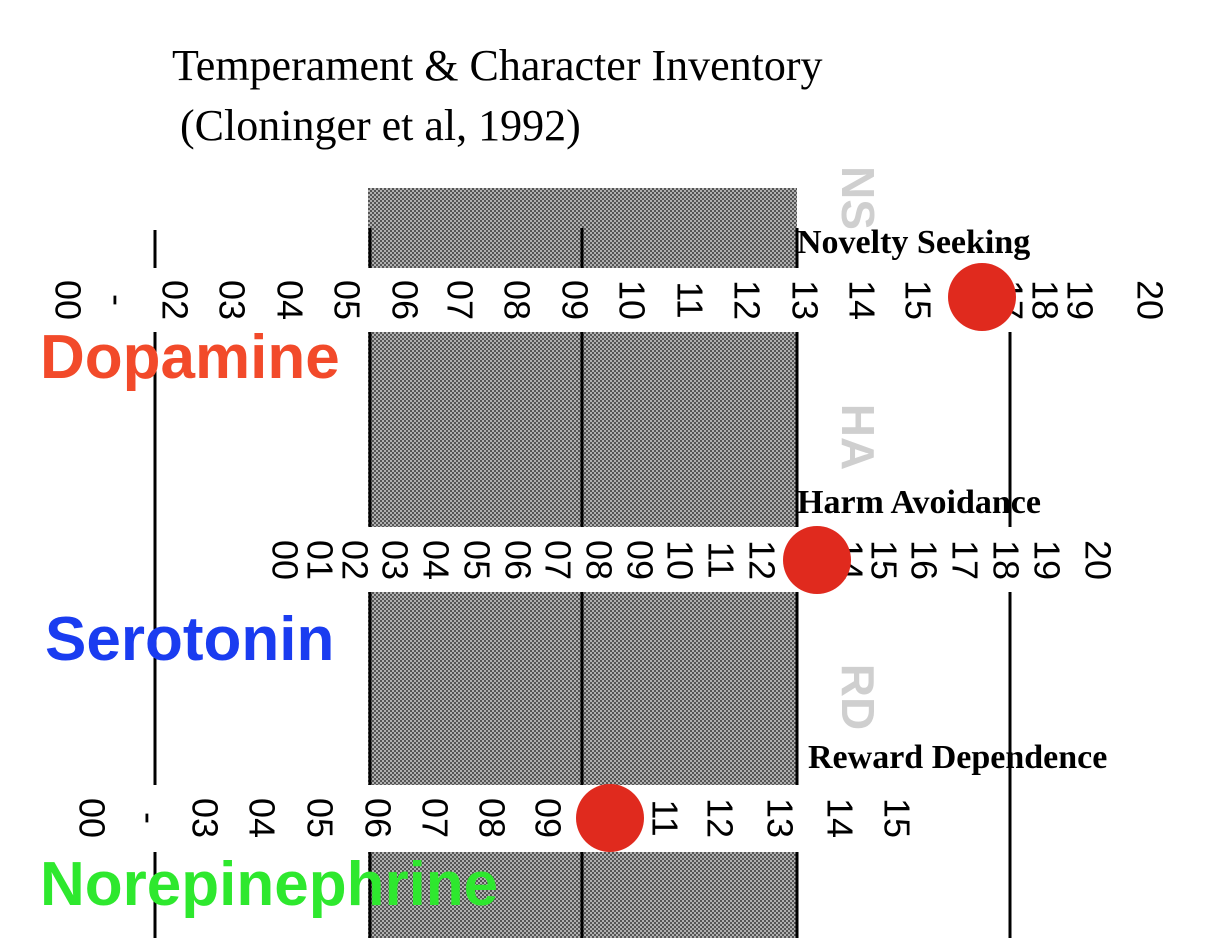 The image size is (1219, 938). Describe the element at coordinates (858, 198) in the screenshot. I see `scale-code: NS` at that location.